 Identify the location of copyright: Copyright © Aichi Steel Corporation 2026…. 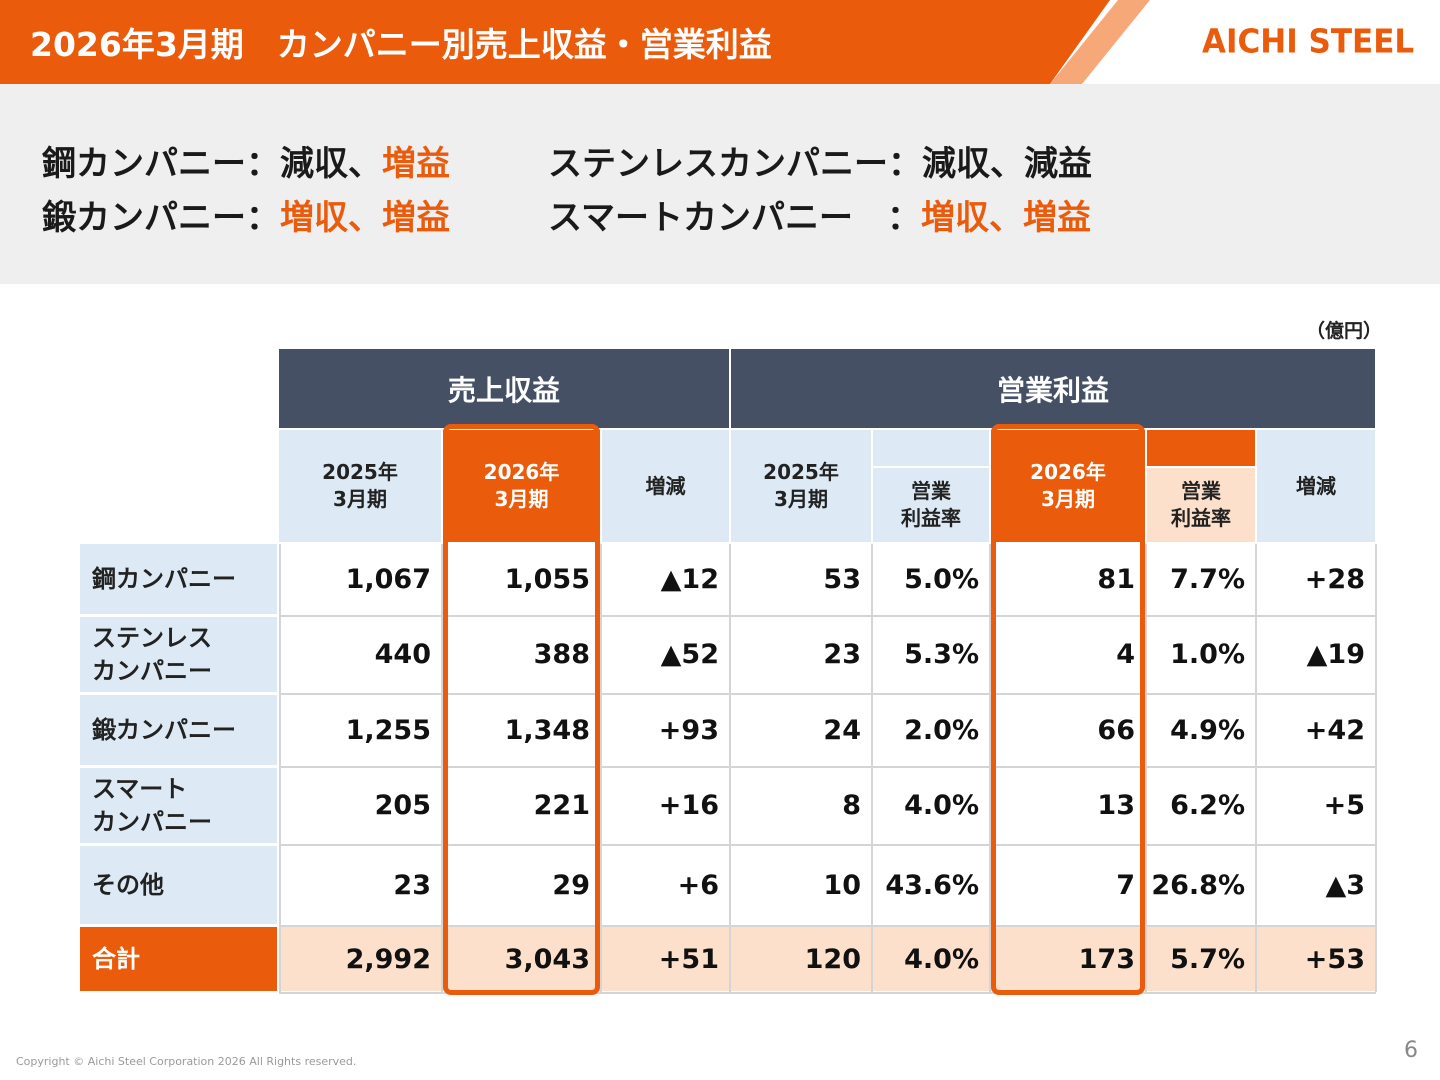
(186, 1061).